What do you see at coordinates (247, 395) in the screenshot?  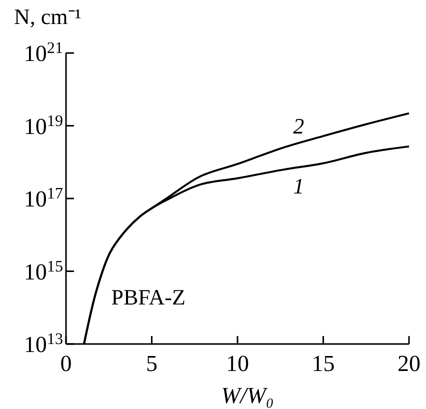 I see `x-axis-title: W/W₀` at bounding box center [247, 395].